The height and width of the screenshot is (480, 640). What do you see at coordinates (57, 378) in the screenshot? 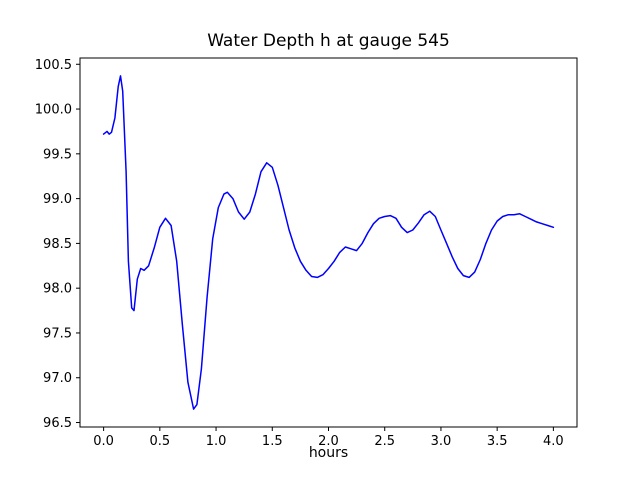
I see `y-tick-label: 97.0` at bounding box center [57, 378].